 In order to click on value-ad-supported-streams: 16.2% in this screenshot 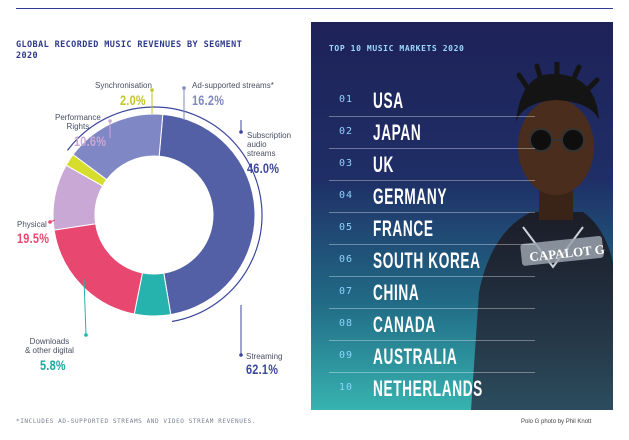, I will do `click(208, 100)`.